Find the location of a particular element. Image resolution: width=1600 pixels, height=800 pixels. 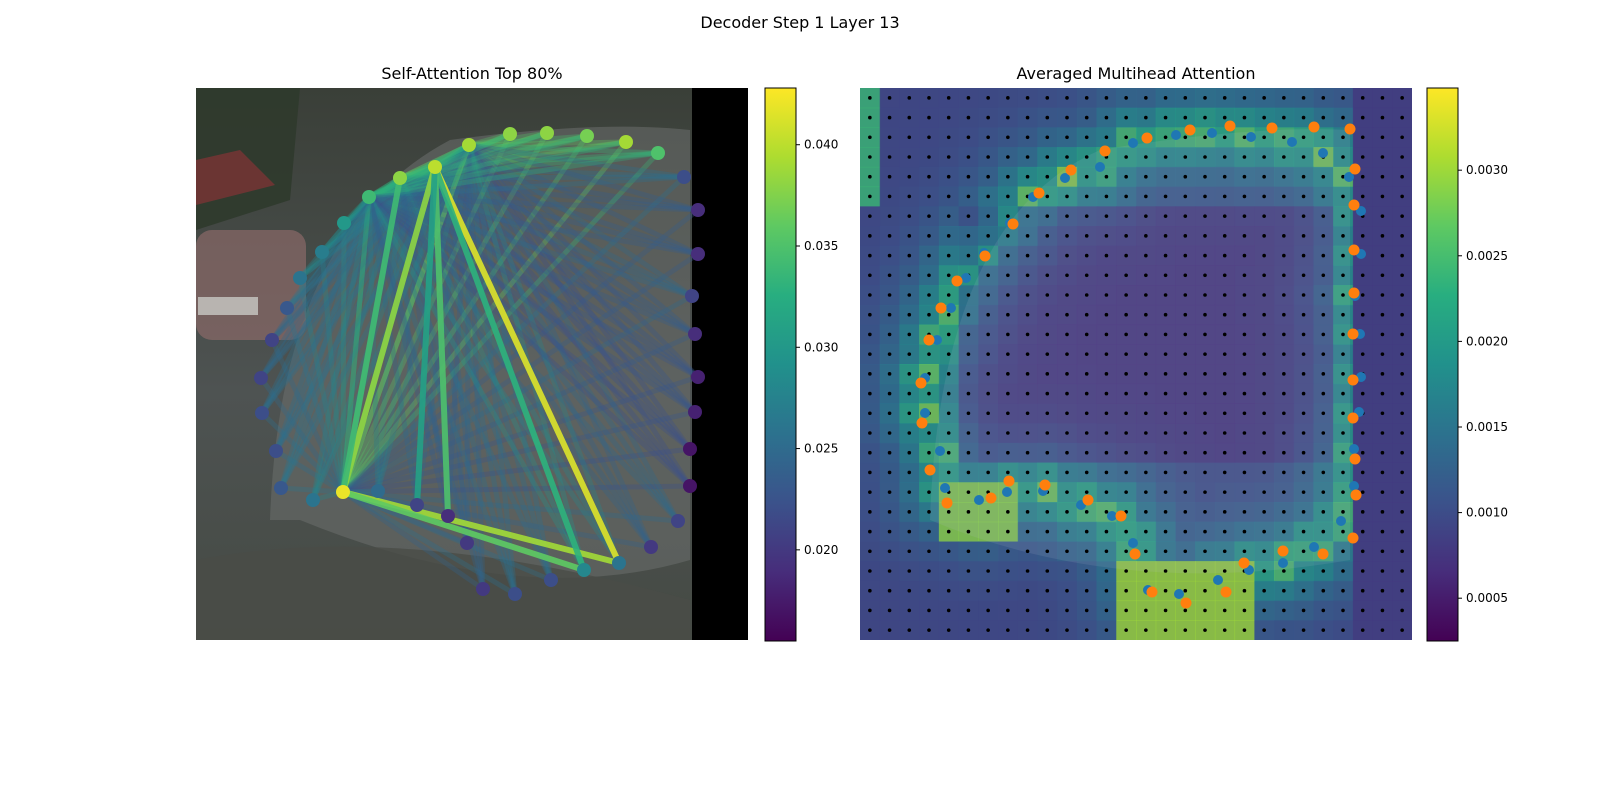

colorbar-right: 0.0005 0.0010 0.0015 0.0020 0.0025 0.0030 is located at coordinates (1467, 364).